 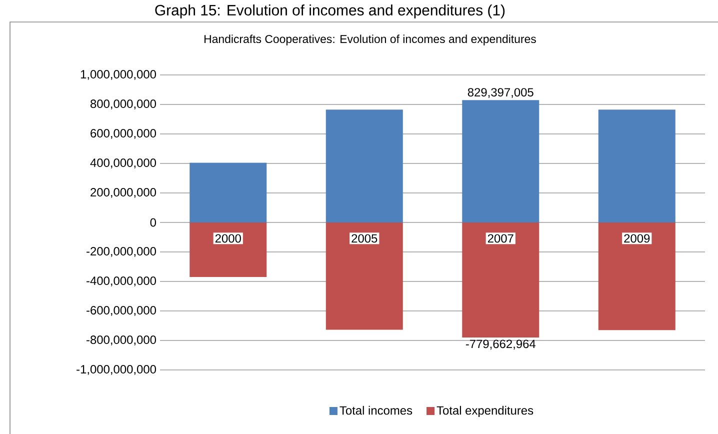 I want to click on caption: Graph 15: Evolution of incomes and expenditures (1), so click(x=330, y=11).